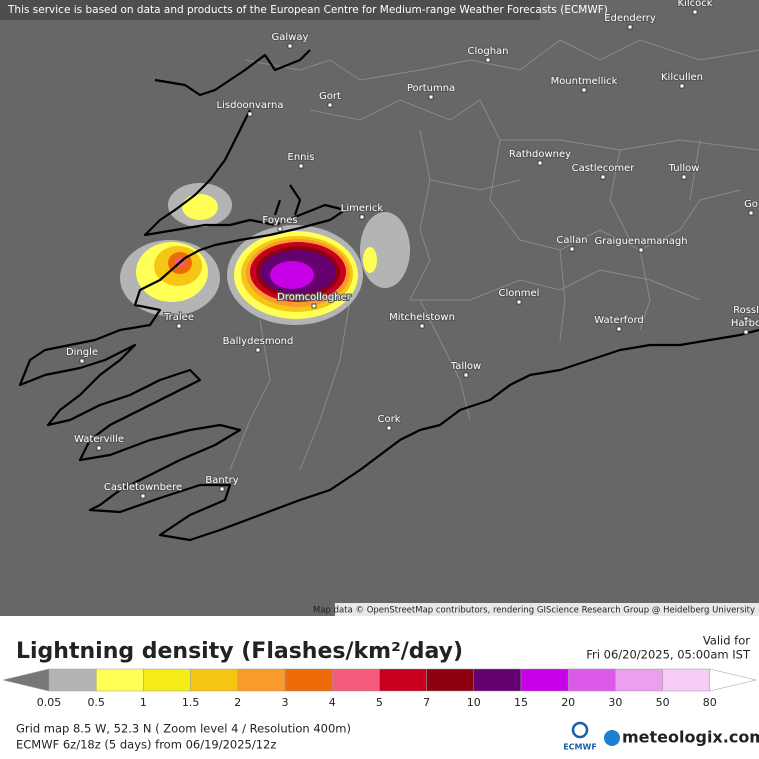 The height and width of the screenshot is (759, 759). What do you see at coordinates (143, 487) in the screenshot?
I see `place-label: Castletownbere` at bounding box center [143, 487].